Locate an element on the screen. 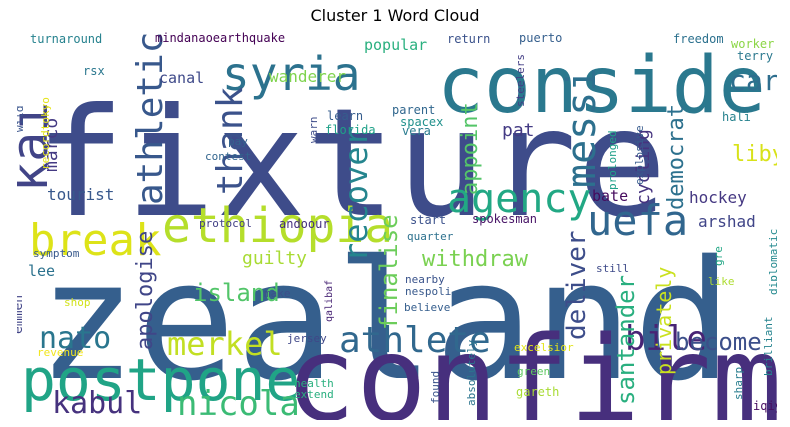 The width and height of the screenshot is (790, 427). word-mindanaoearthquake: mindanaoearthquake is located at coordinates (220, 38).